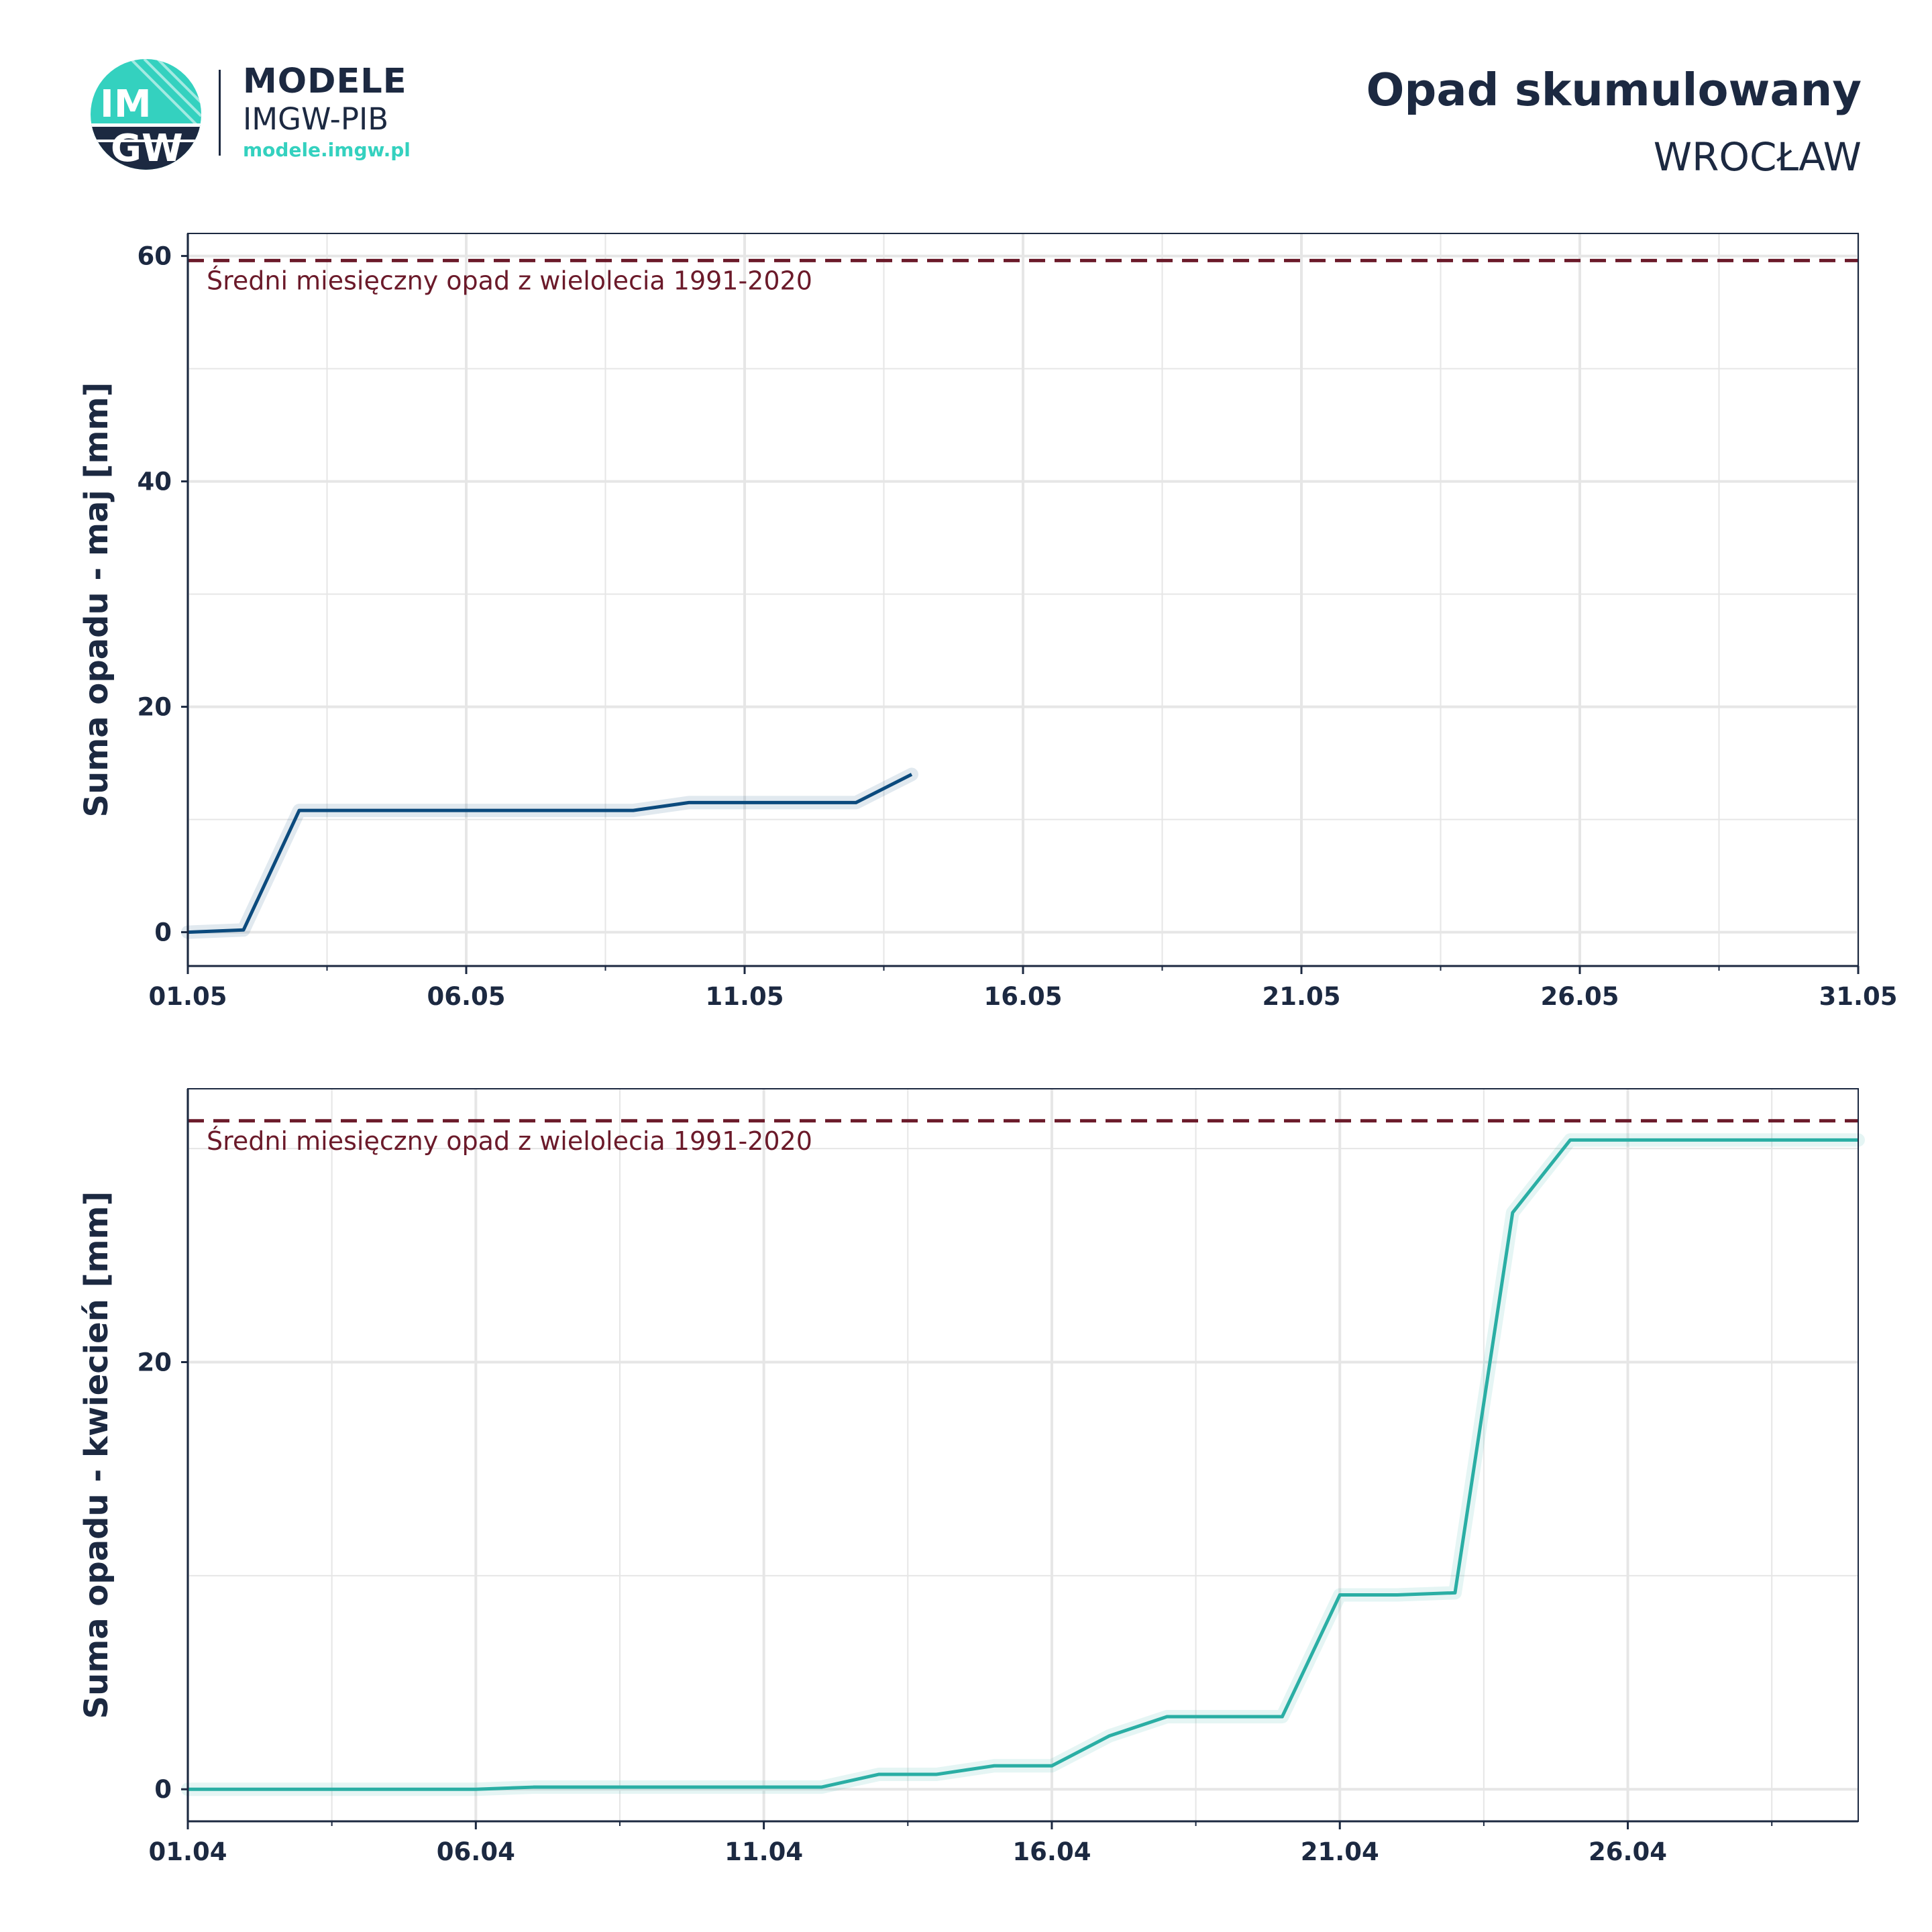  I want to click on brand-url: modele.imgw.pl, so click(327, 150).